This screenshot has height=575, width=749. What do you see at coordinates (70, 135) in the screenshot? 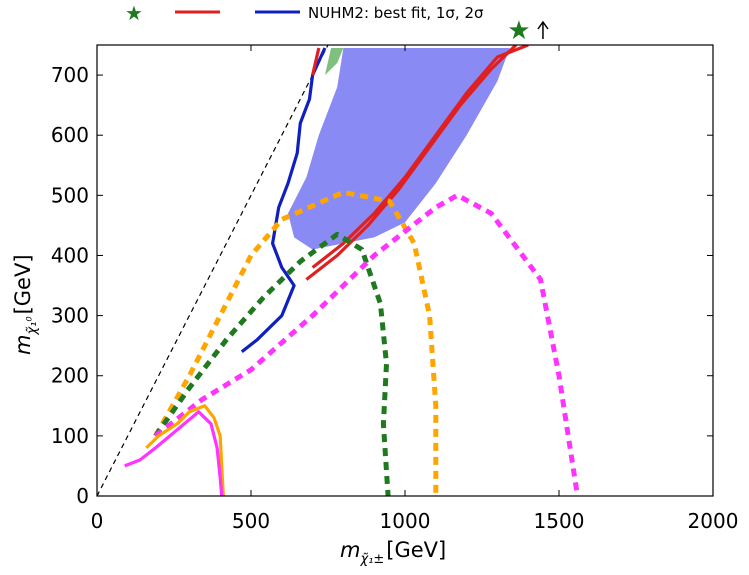
I see `y-tick-label: 600` at bounding box center [70, 135].